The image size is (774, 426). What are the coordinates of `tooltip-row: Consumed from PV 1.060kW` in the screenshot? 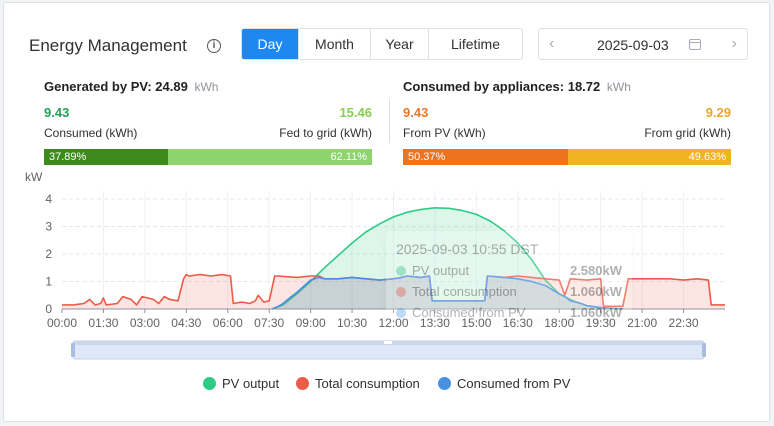 It's located at (509, 314).